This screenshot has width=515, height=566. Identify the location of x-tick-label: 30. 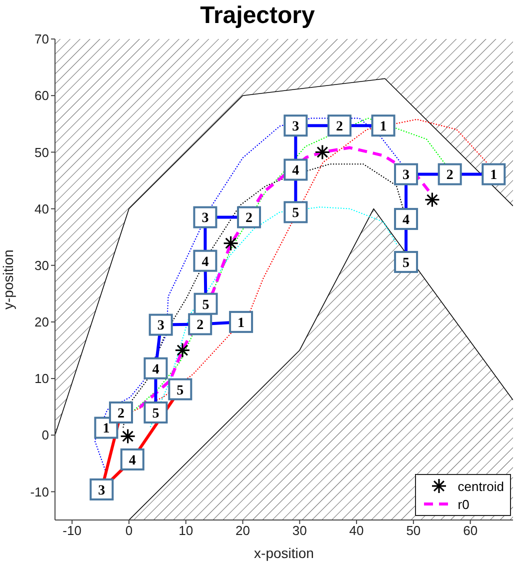
(299, 530).